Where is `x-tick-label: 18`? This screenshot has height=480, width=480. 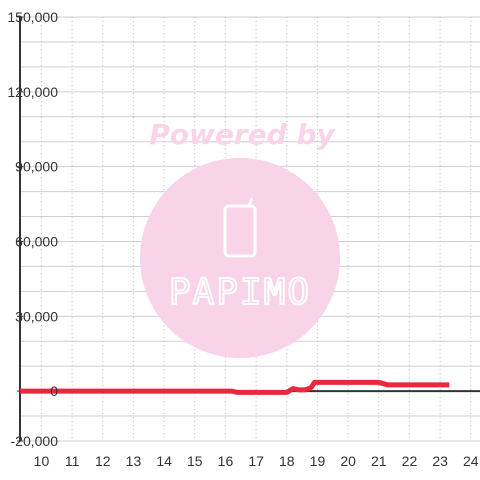 x-tick-label: 18 is located at coordinates (287, 461).